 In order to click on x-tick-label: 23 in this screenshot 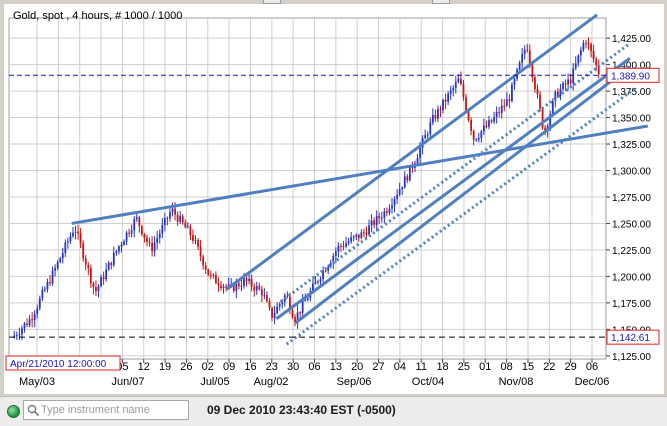, I will do `click(272, 367)`.